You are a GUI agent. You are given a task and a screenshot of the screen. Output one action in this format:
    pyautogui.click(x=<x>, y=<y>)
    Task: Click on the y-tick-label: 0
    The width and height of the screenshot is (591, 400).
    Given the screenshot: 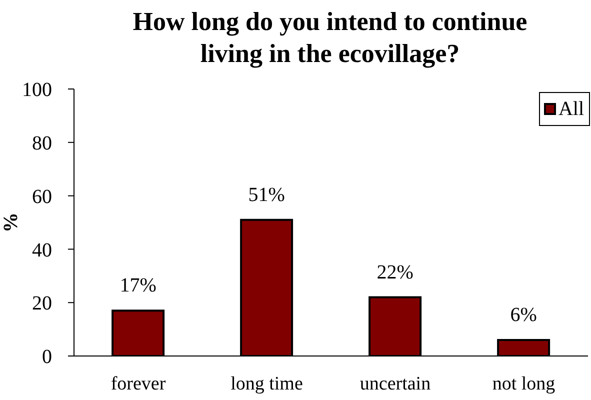 What is the action you would take?
    pyautogui.click(x=47, y=357)
    